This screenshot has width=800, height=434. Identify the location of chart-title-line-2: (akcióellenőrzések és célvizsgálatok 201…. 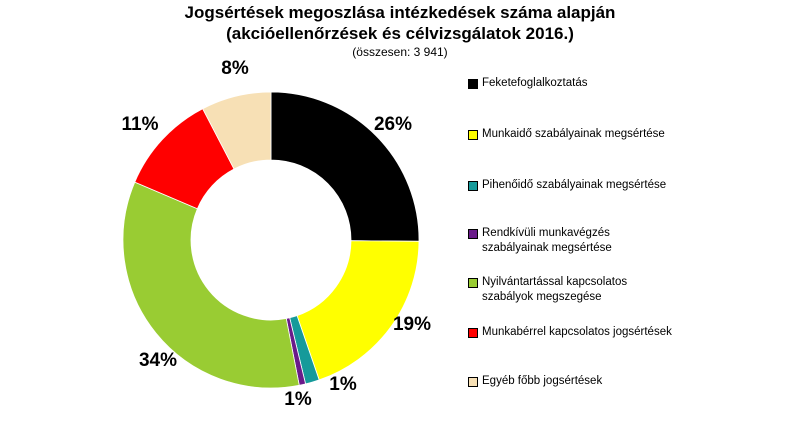
(400, 33).